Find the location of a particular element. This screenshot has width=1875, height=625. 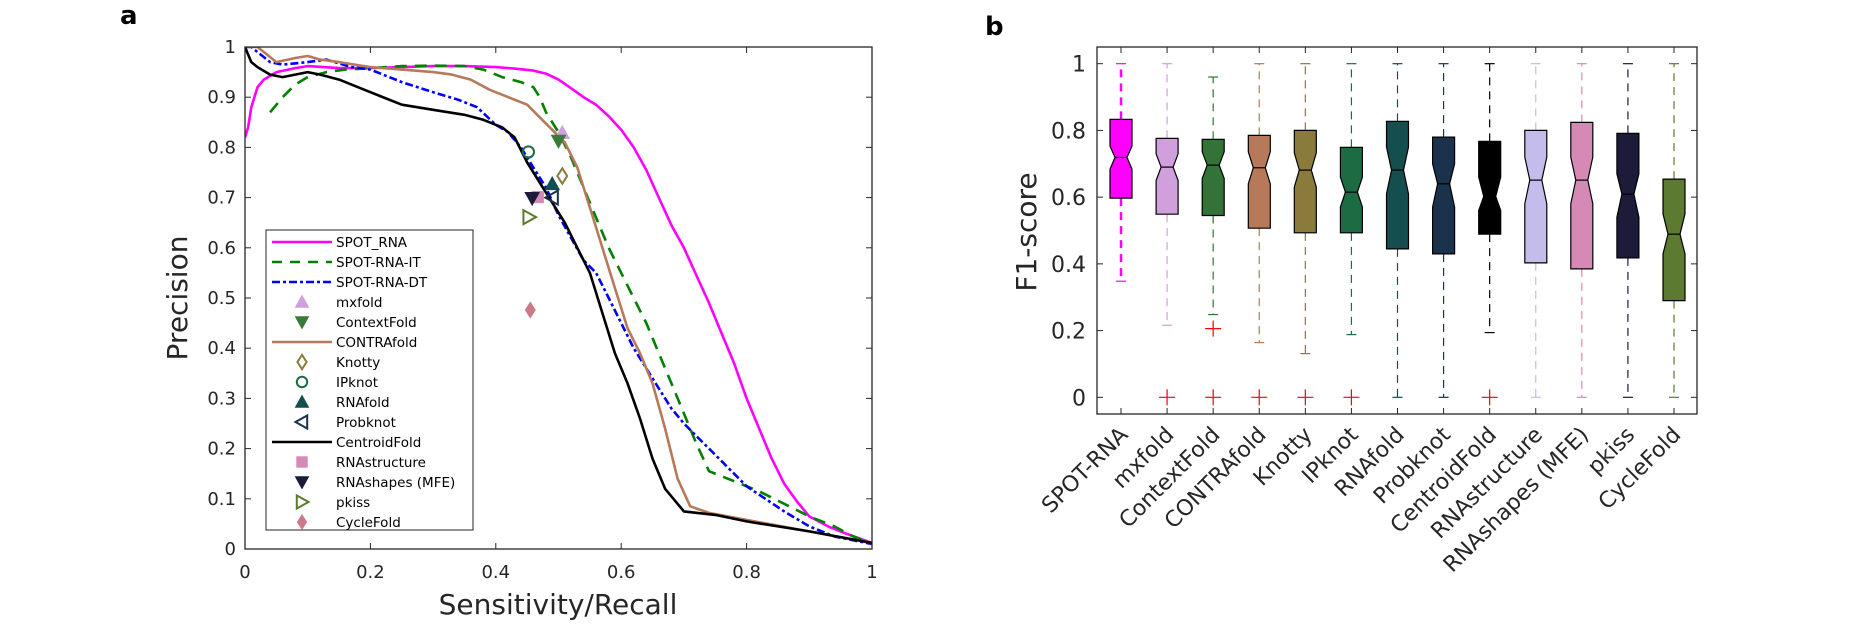

legend-item-contextfold: ContextFold is located at coordinates (355, 323).